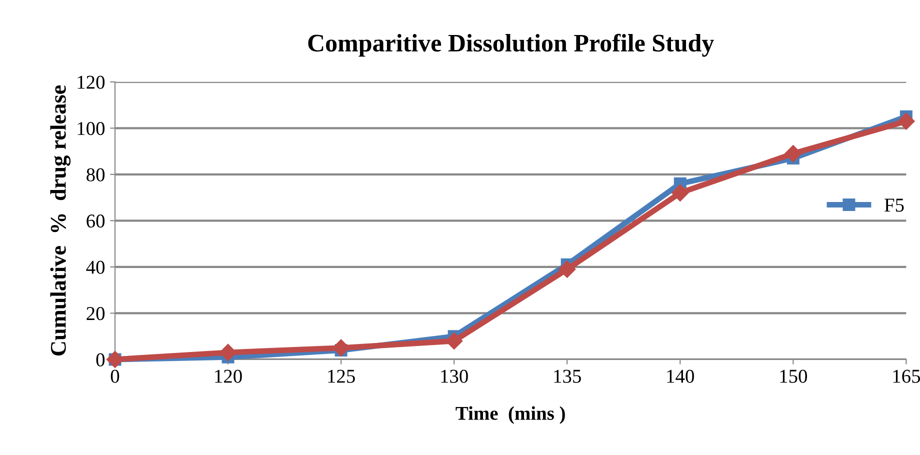 This screenshot has width=920, height=455. What do you see at coordinates (511, 45) in the screenshot?
I see `chart-title: Comparitive Dissolution Profile Study` at bounding box center [511, 45].